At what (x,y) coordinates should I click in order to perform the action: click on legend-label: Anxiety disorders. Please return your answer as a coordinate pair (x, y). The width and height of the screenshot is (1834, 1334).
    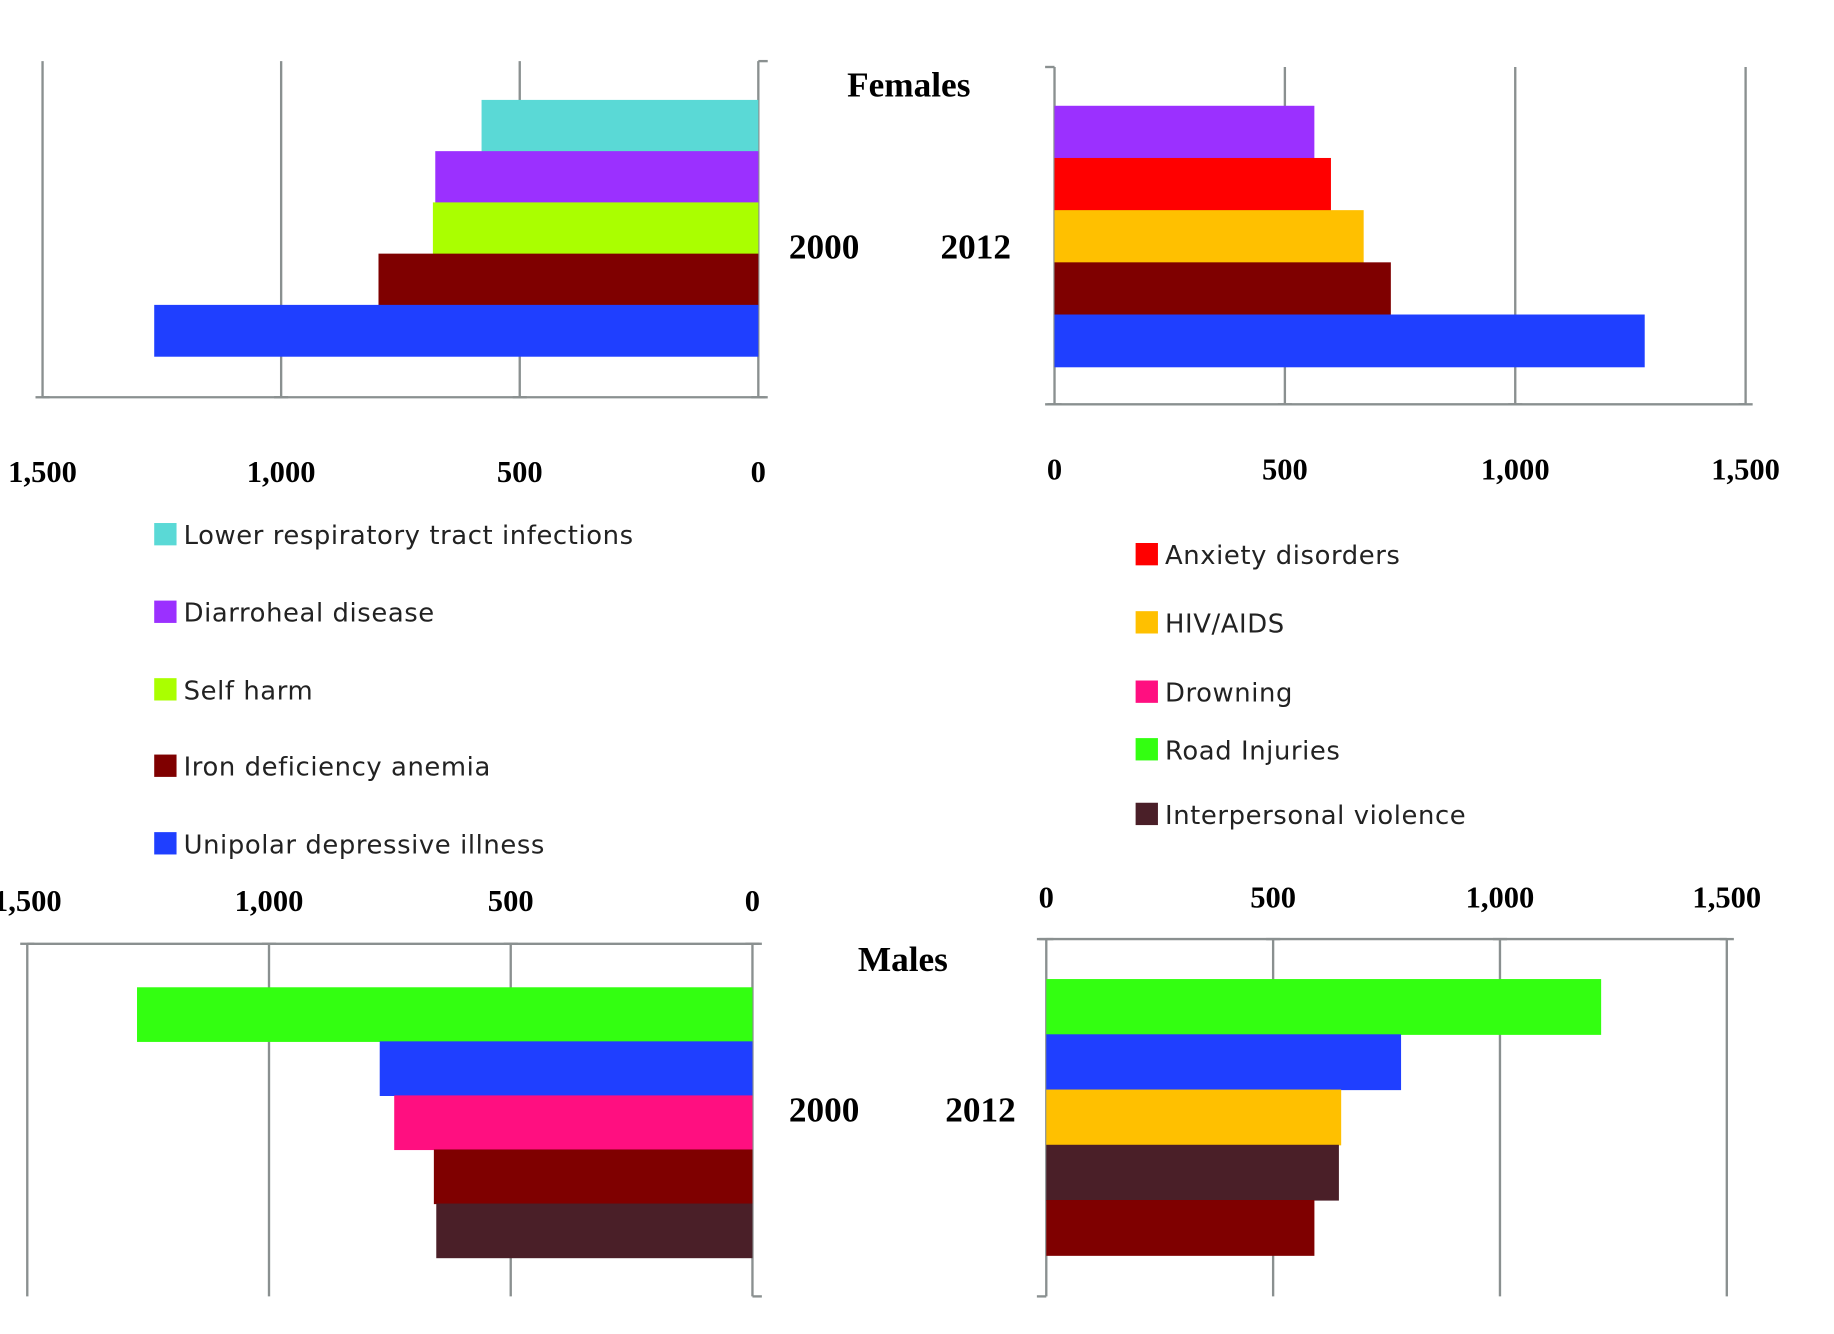
    Looking at the image, I should click on (1282, 556).